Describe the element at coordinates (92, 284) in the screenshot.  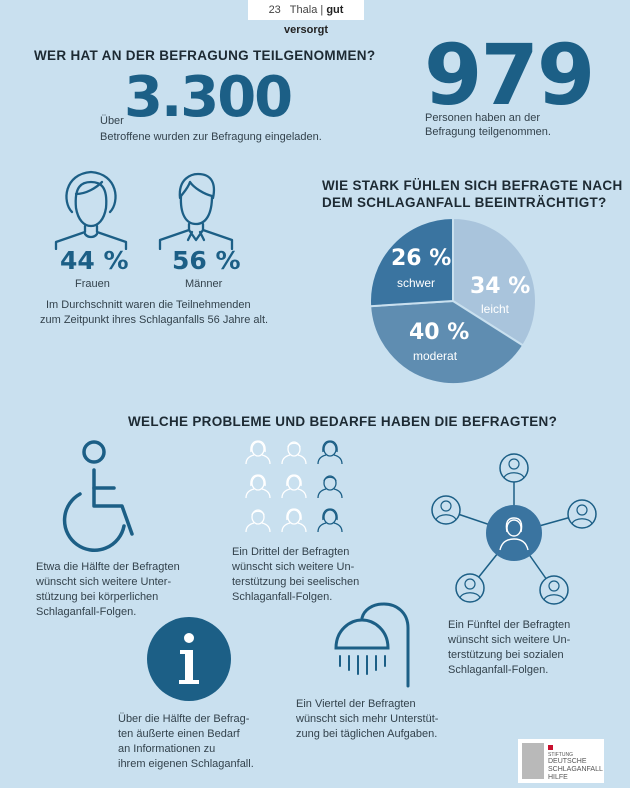
I see `female-label: Frauen` at that location.